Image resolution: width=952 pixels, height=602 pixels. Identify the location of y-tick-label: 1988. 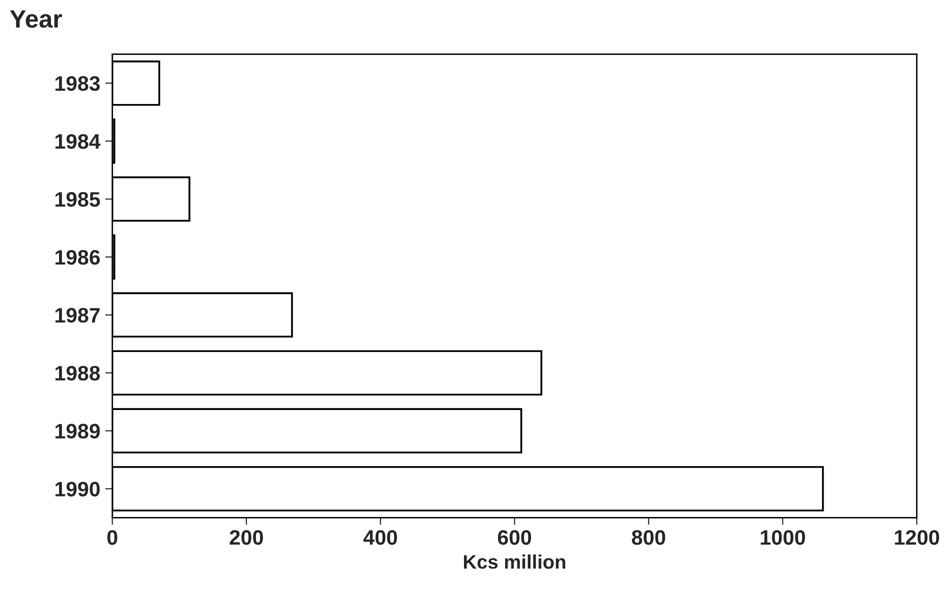
(78, 373).